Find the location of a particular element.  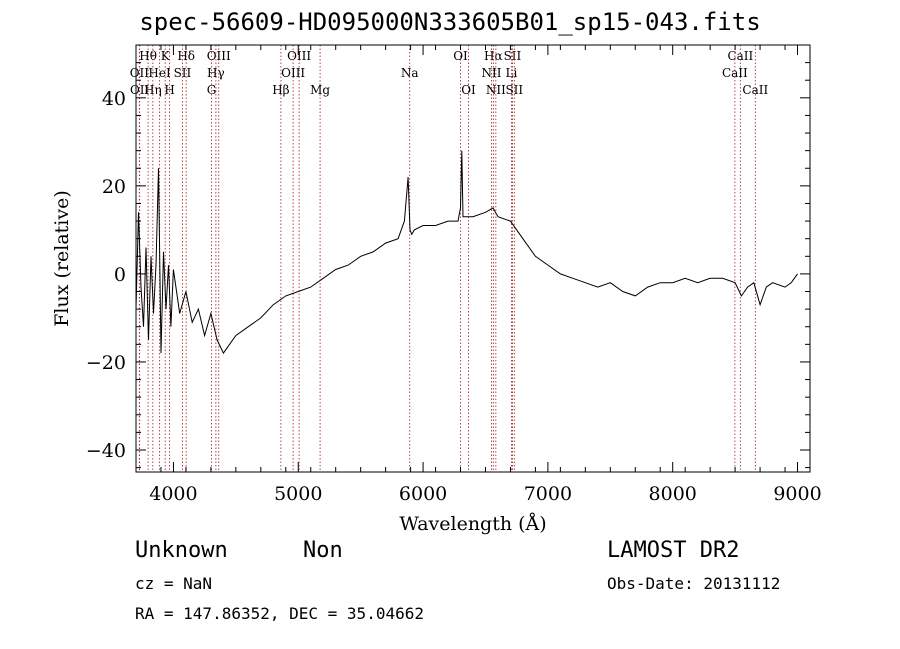

line-marker-label: HeI is located at coordinates (159, 73).